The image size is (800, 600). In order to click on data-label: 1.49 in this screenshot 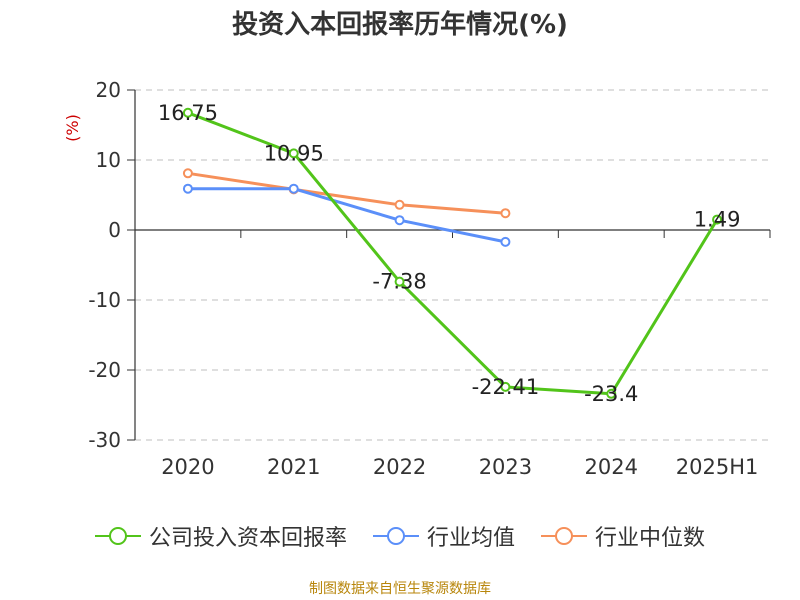, I will do `click(717, 220)`.